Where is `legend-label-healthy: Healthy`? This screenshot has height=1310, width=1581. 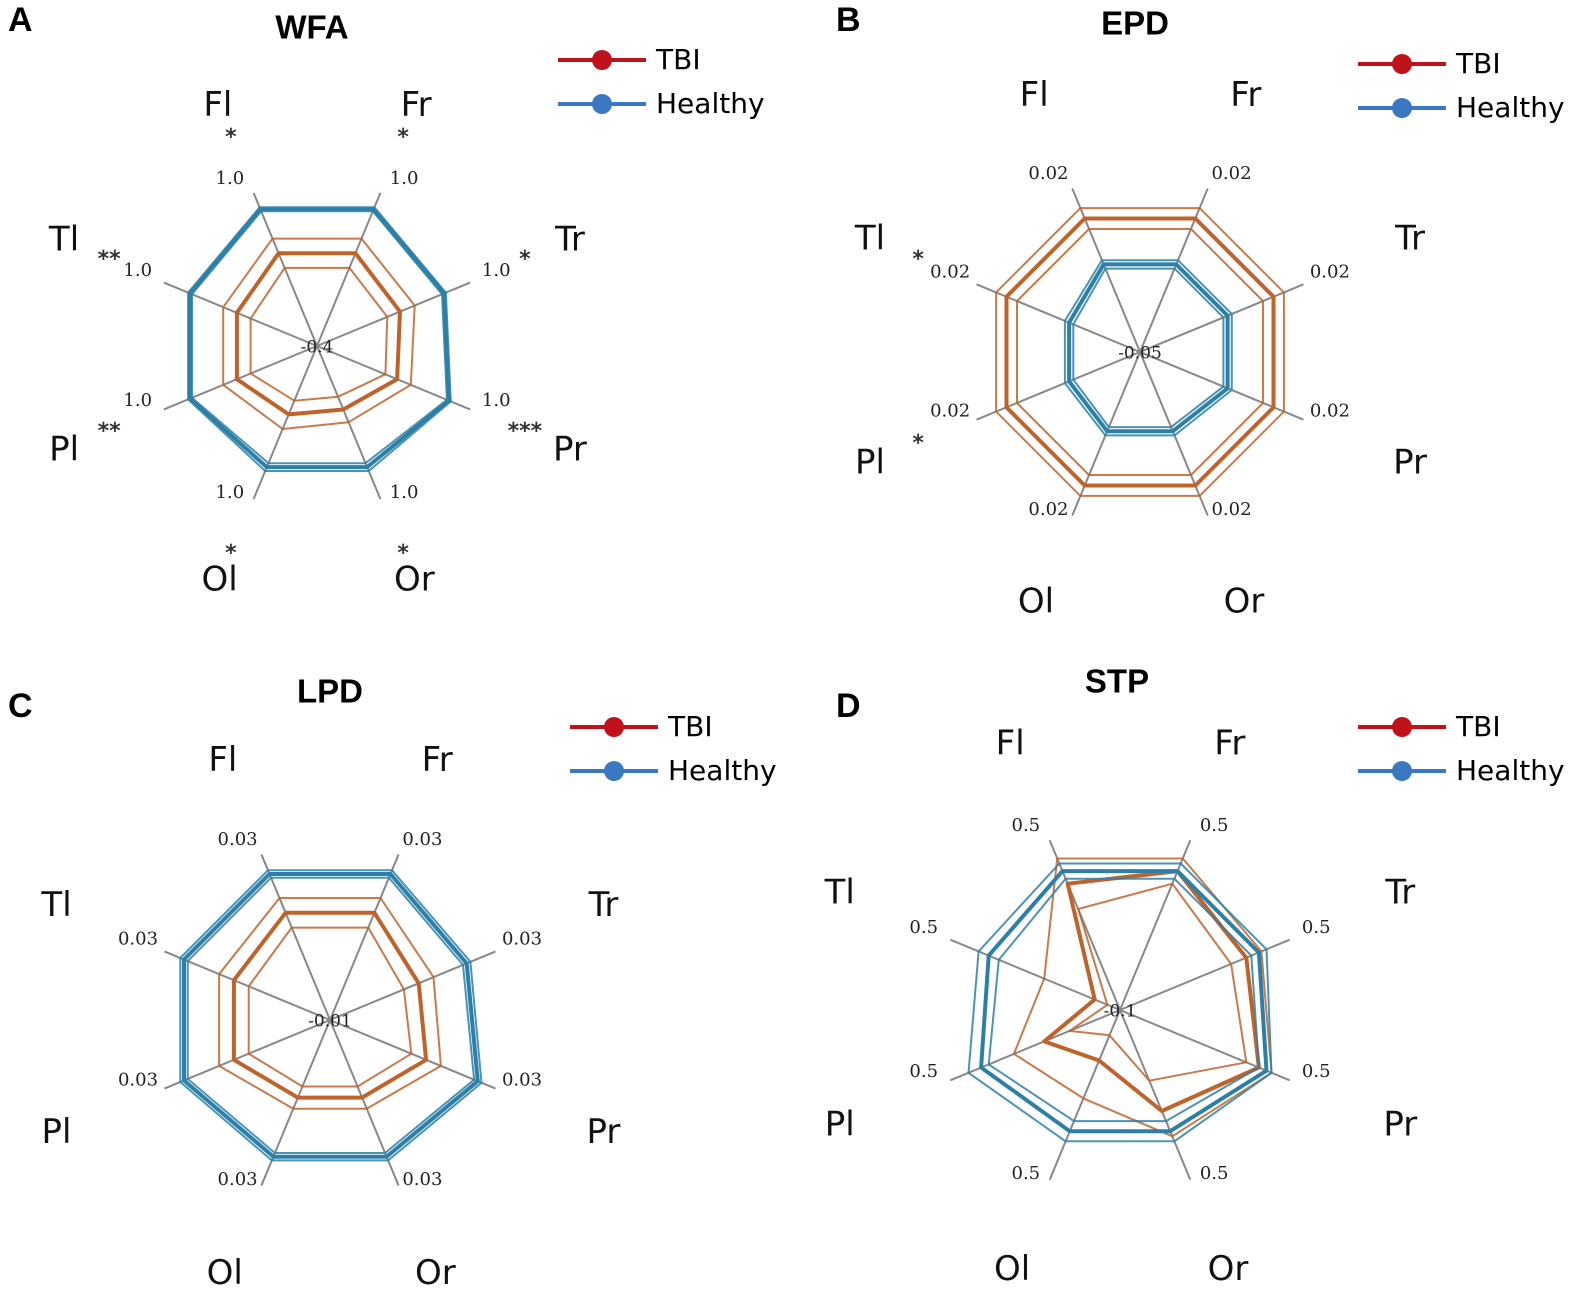
legend-label-healthy: Healthy is located at coordinates (1510, 107).